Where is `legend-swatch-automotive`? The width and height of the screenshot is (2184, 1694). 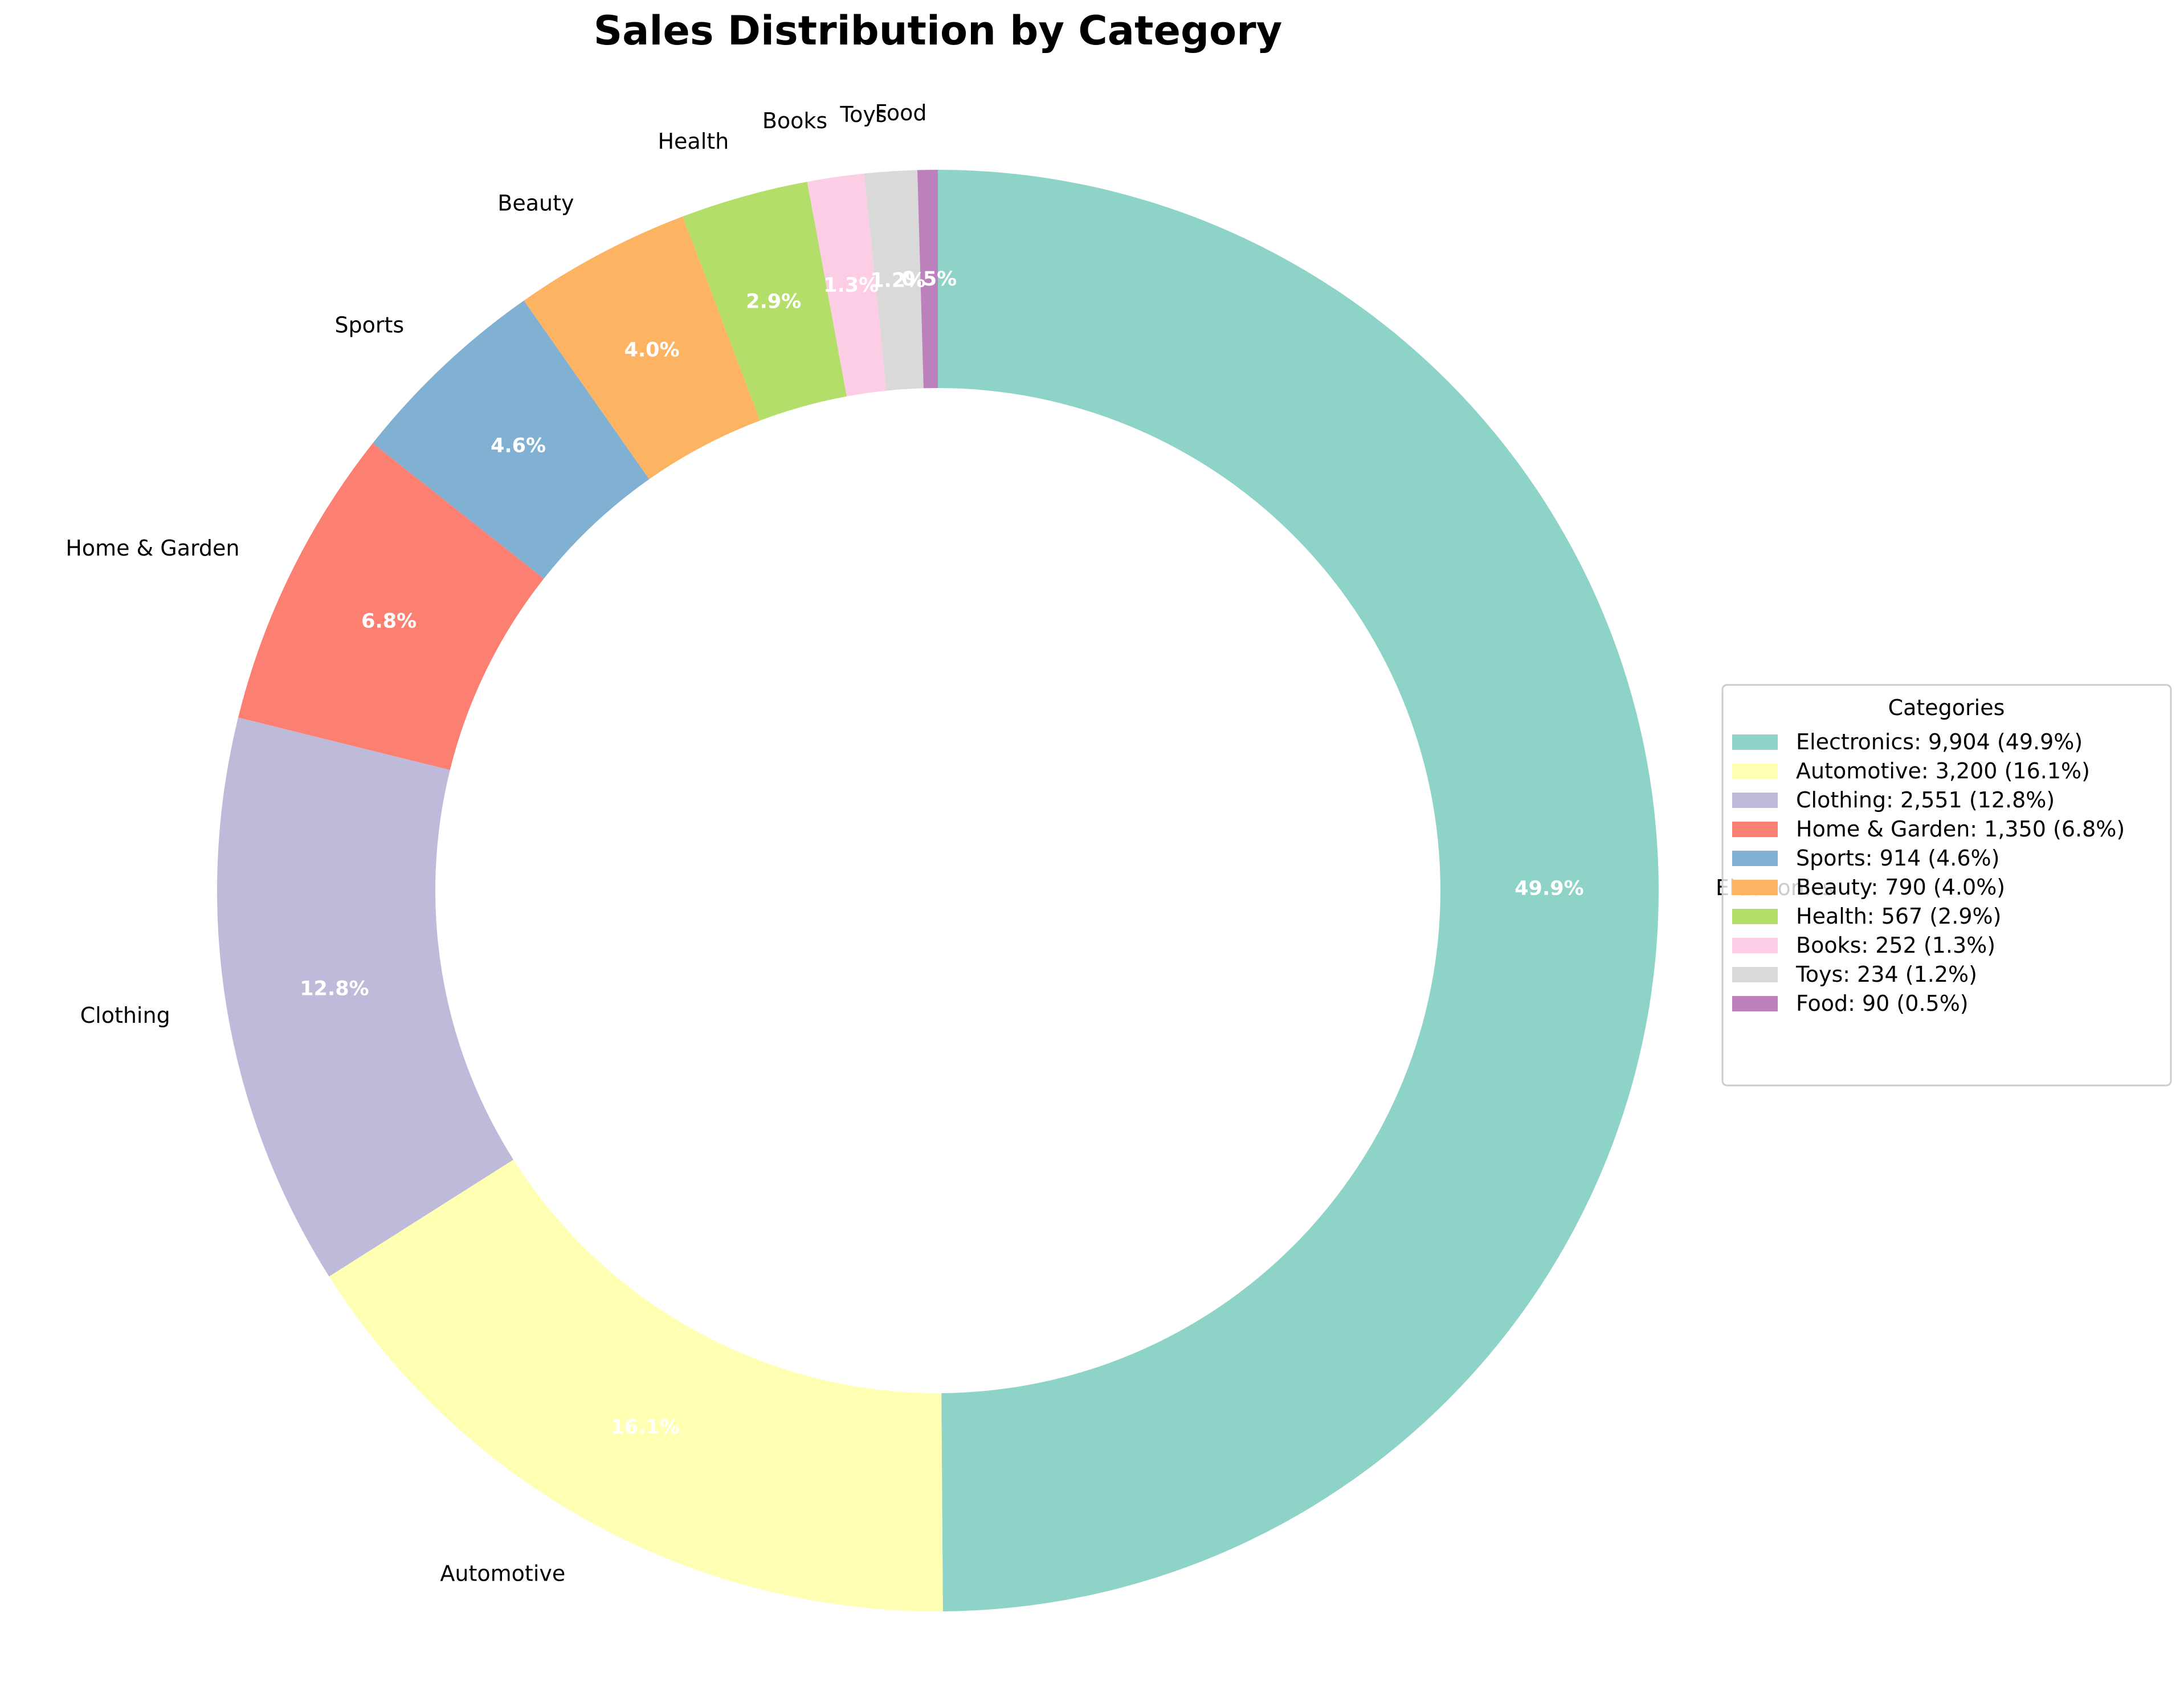
legend-swatch-automotive is located at coordinates (1755, 771).